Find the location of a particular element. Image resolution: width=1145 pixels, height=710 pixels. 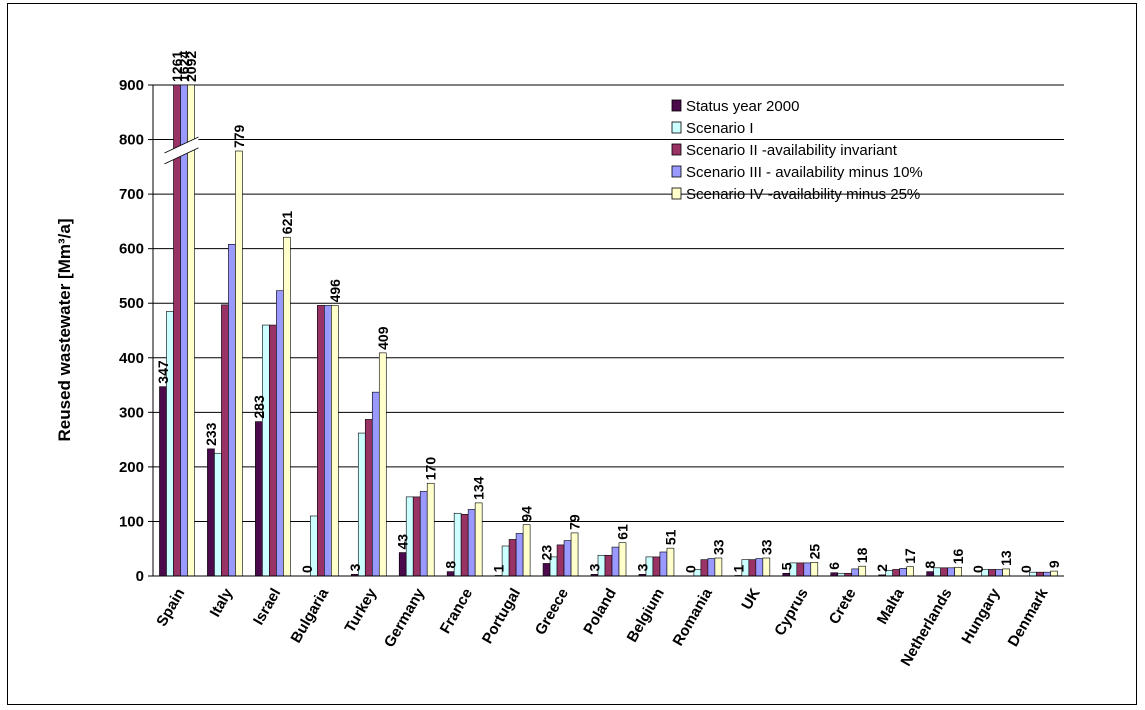

x-tick-label: Bulgaria is located at coordinates (310, 615).